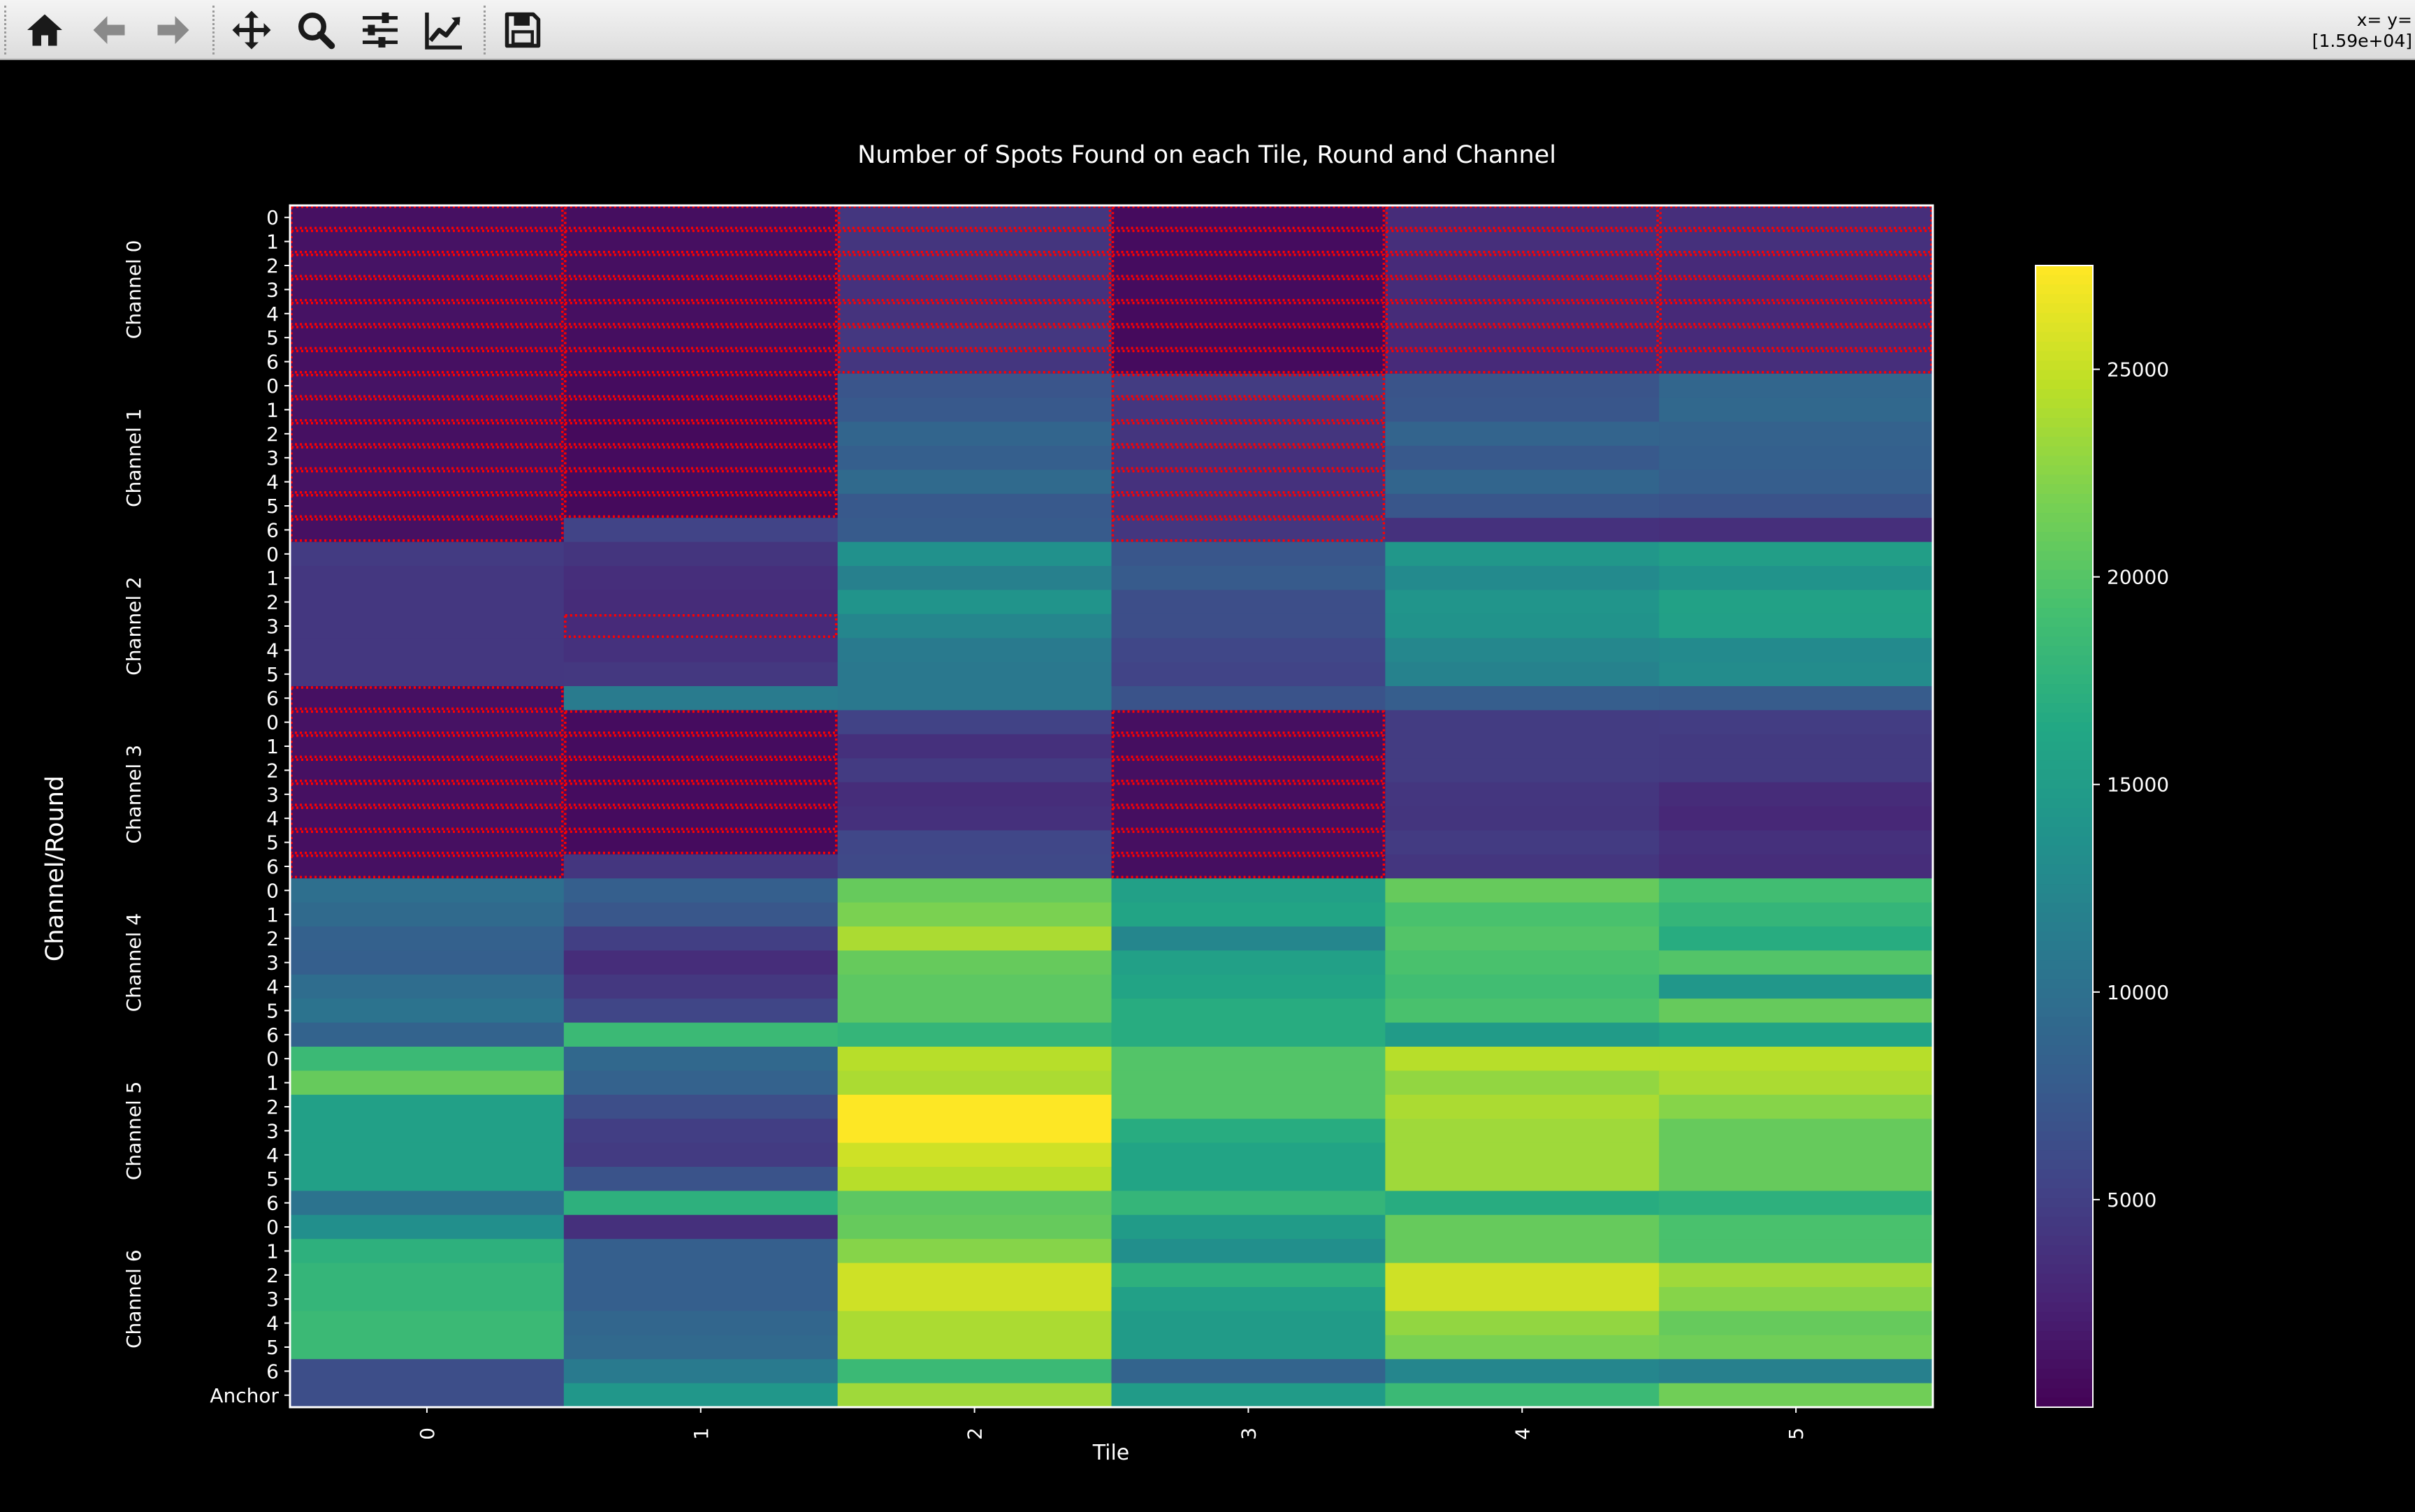 The width and height of the screenshot is (2415, 1512). Describe the element at coordinates (272, 265) in the screenshot. I see `y-tick-label: 2` at that location.